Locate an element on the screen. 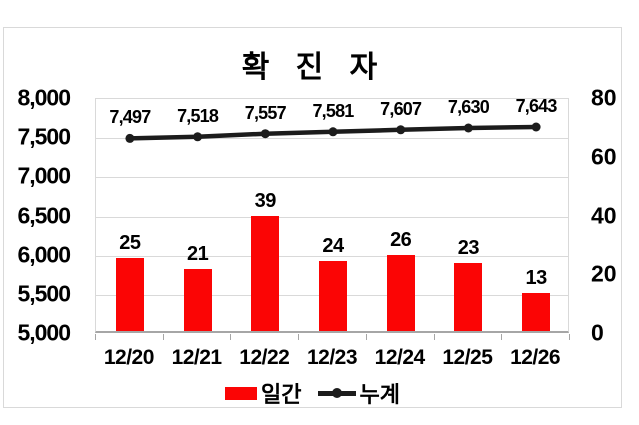  right-axis-tick-label: 40 is located at coordinates (604, 215).